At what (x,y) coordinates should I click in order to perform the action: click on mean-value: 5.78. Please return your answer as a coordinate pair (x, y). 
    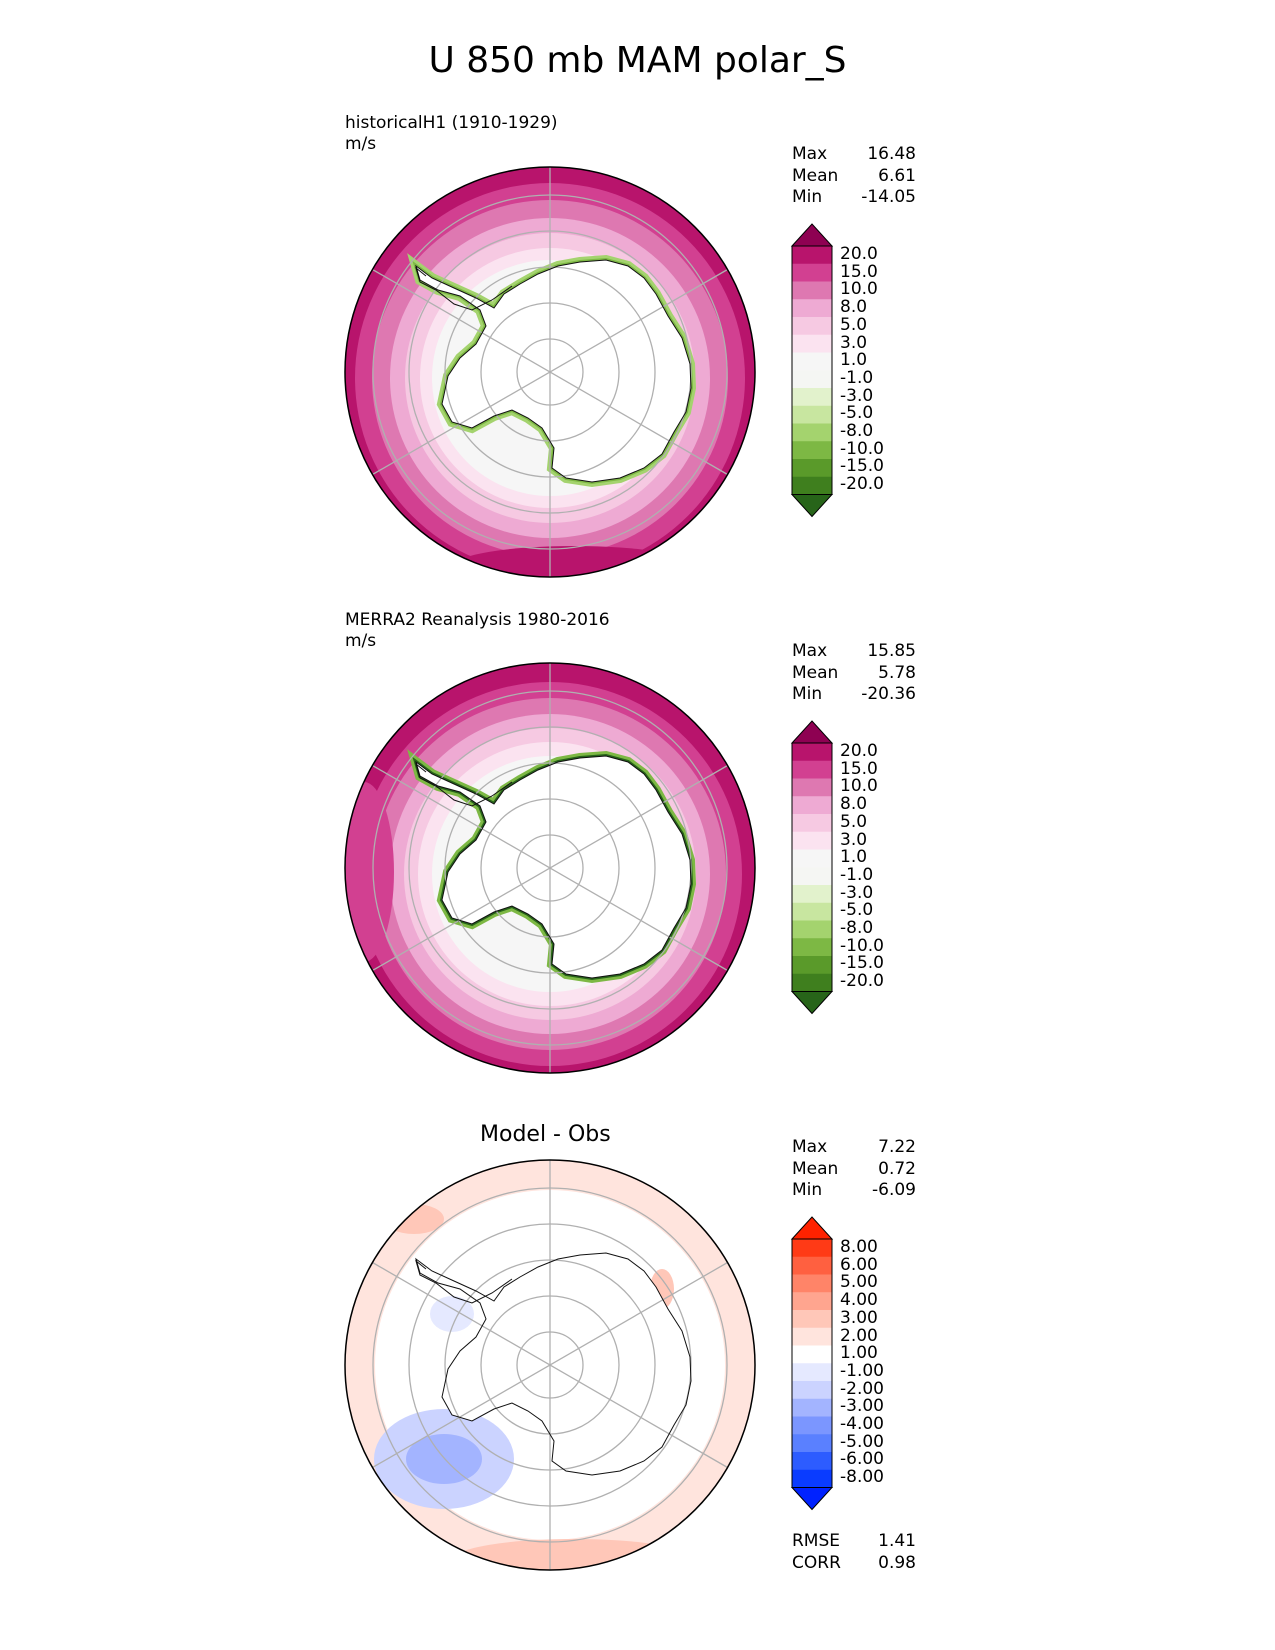
    Looking at the image, I should click on (897, 672).